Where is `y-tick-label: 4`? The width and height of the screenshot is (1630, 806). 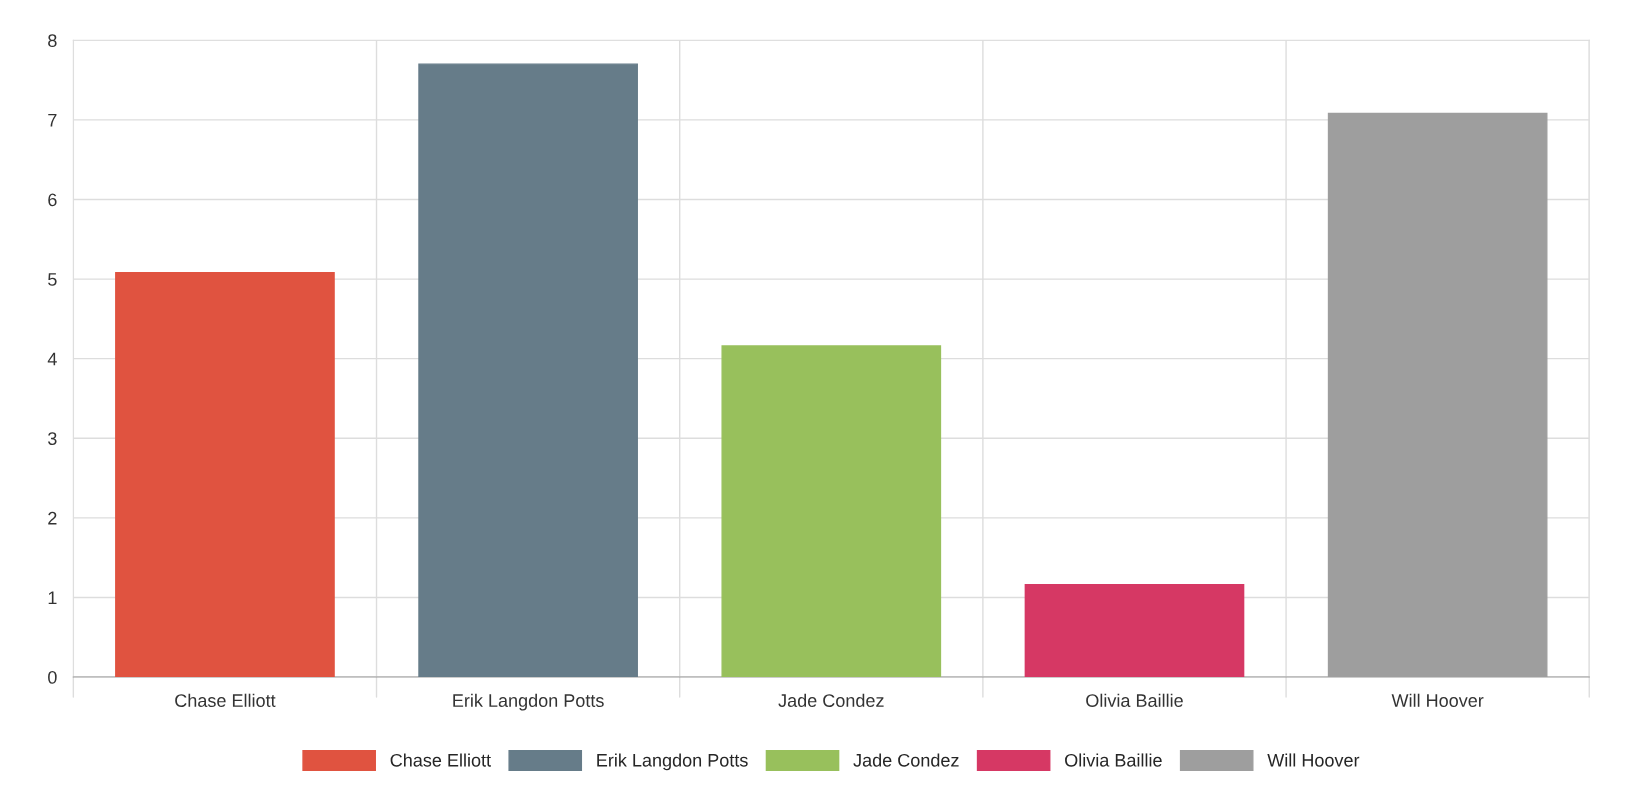 y-tick-label: 4 is located at coordinates (52, 359).